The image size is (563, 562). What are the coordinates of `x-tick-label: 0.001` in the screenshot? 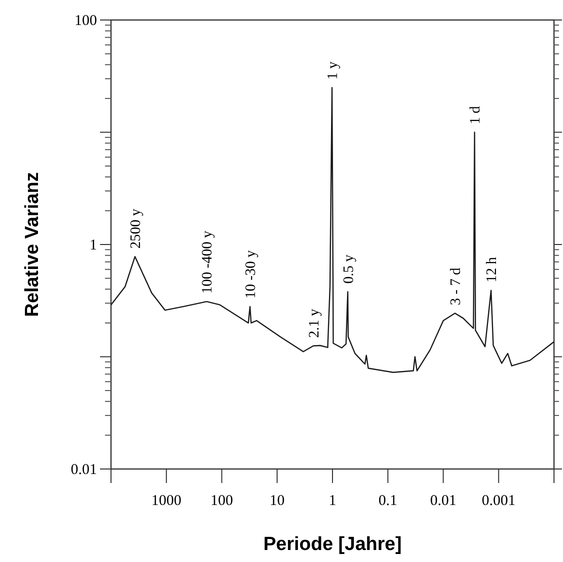 It's located at (499, 501).